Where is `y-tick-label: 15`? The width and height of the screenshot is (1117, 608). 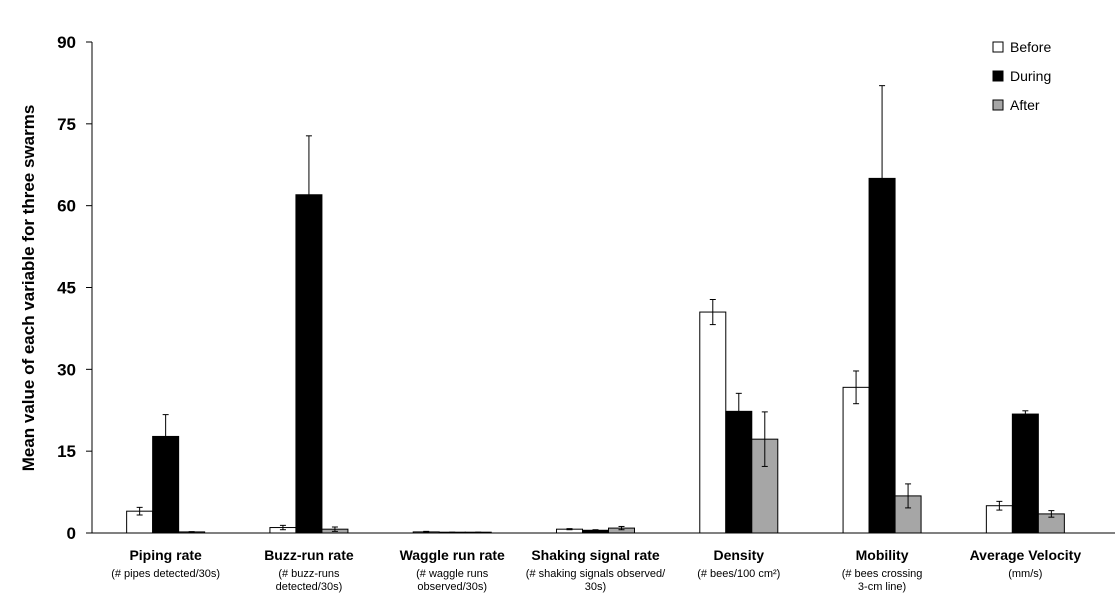
y-tick-label: 15 is located at coordinates (66, 451).